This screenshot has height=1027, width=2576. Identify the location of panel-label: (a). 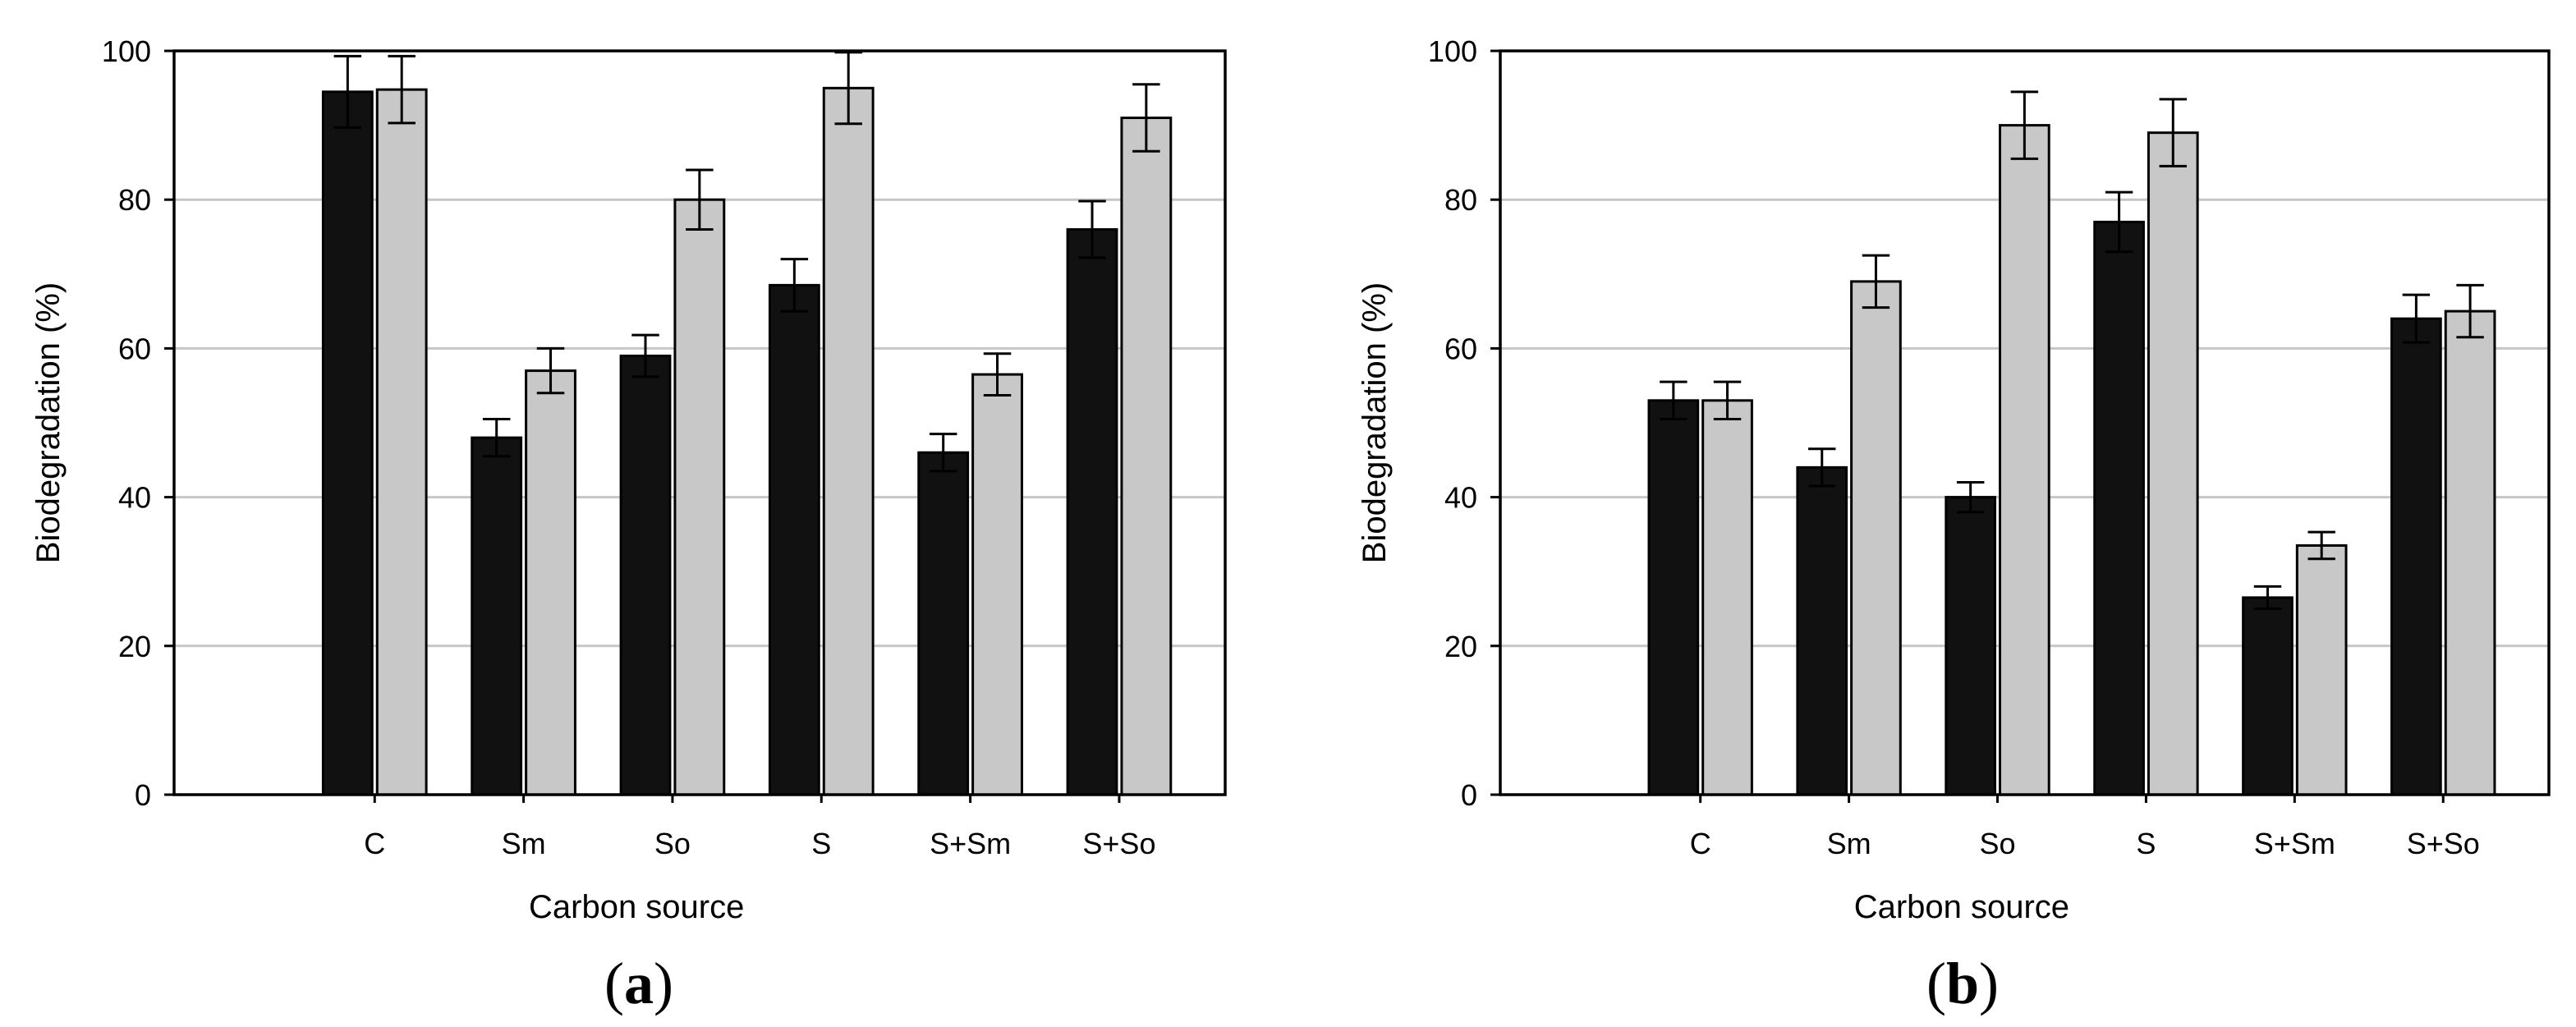
(638, 983).